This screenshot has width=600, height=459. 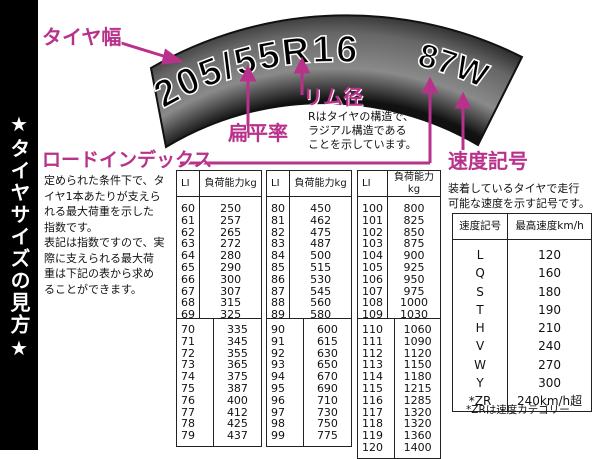 I want to click on li-cell: 106, so click(x=372, y=279).